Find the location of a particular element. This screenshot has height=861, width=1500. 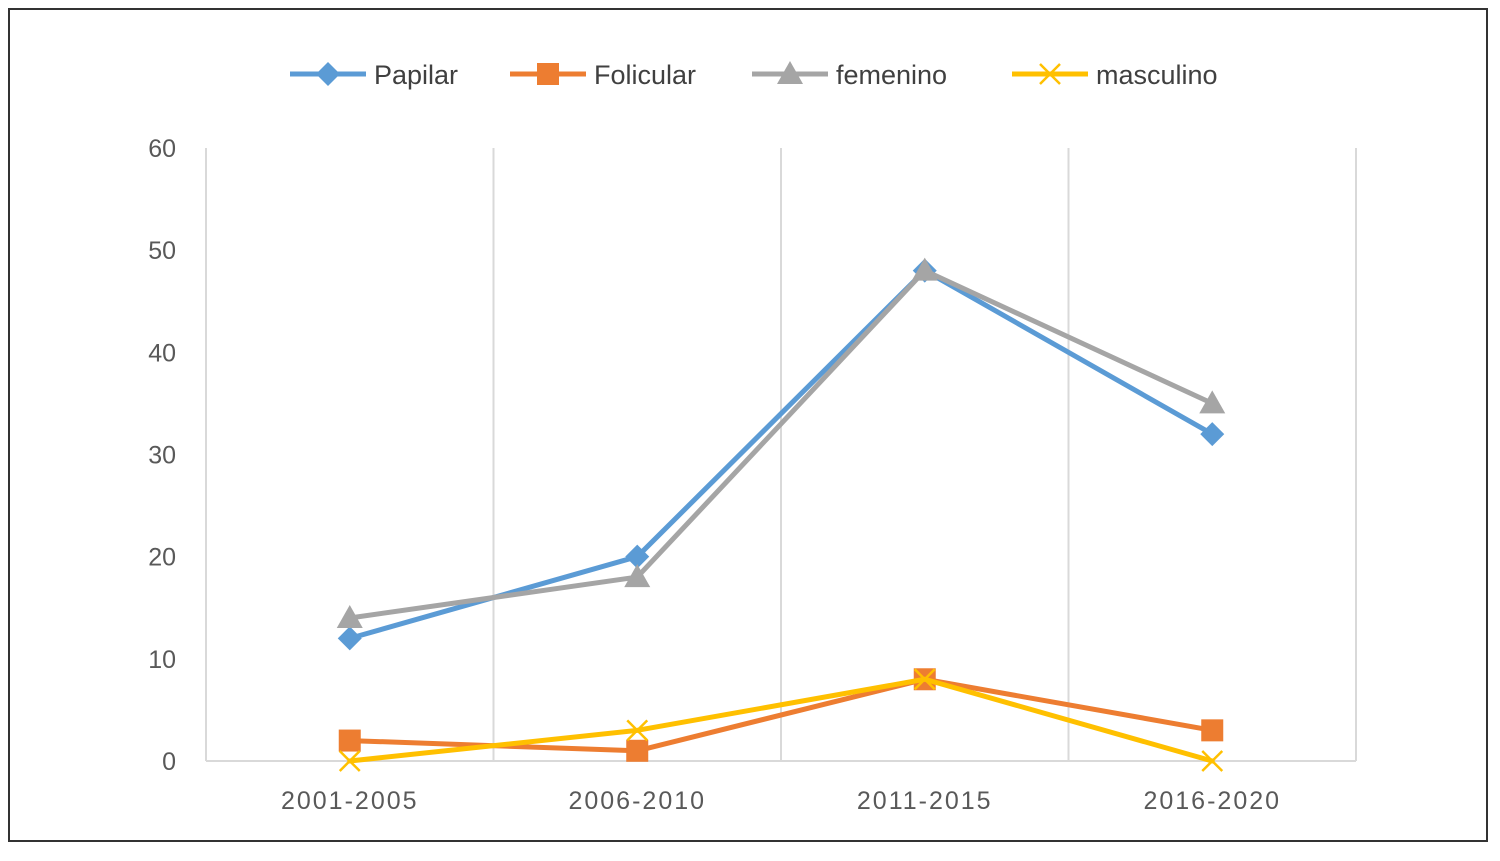

x-tick-label: 2011-2015 is located at coordinates (925, 801).